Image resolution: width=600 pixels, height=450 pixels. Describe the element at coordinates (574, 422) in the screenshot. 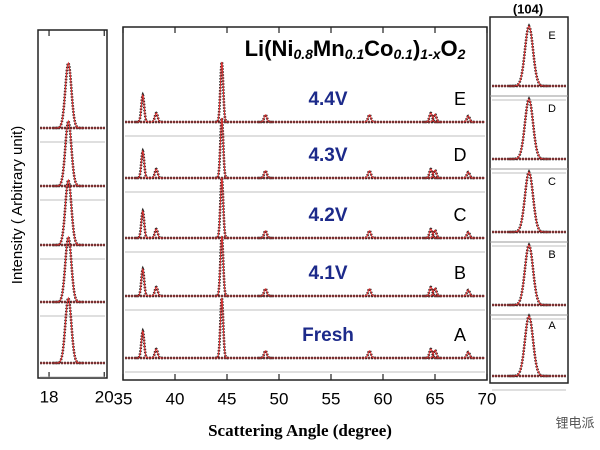

I see `watermark: 锂电派` at that location.